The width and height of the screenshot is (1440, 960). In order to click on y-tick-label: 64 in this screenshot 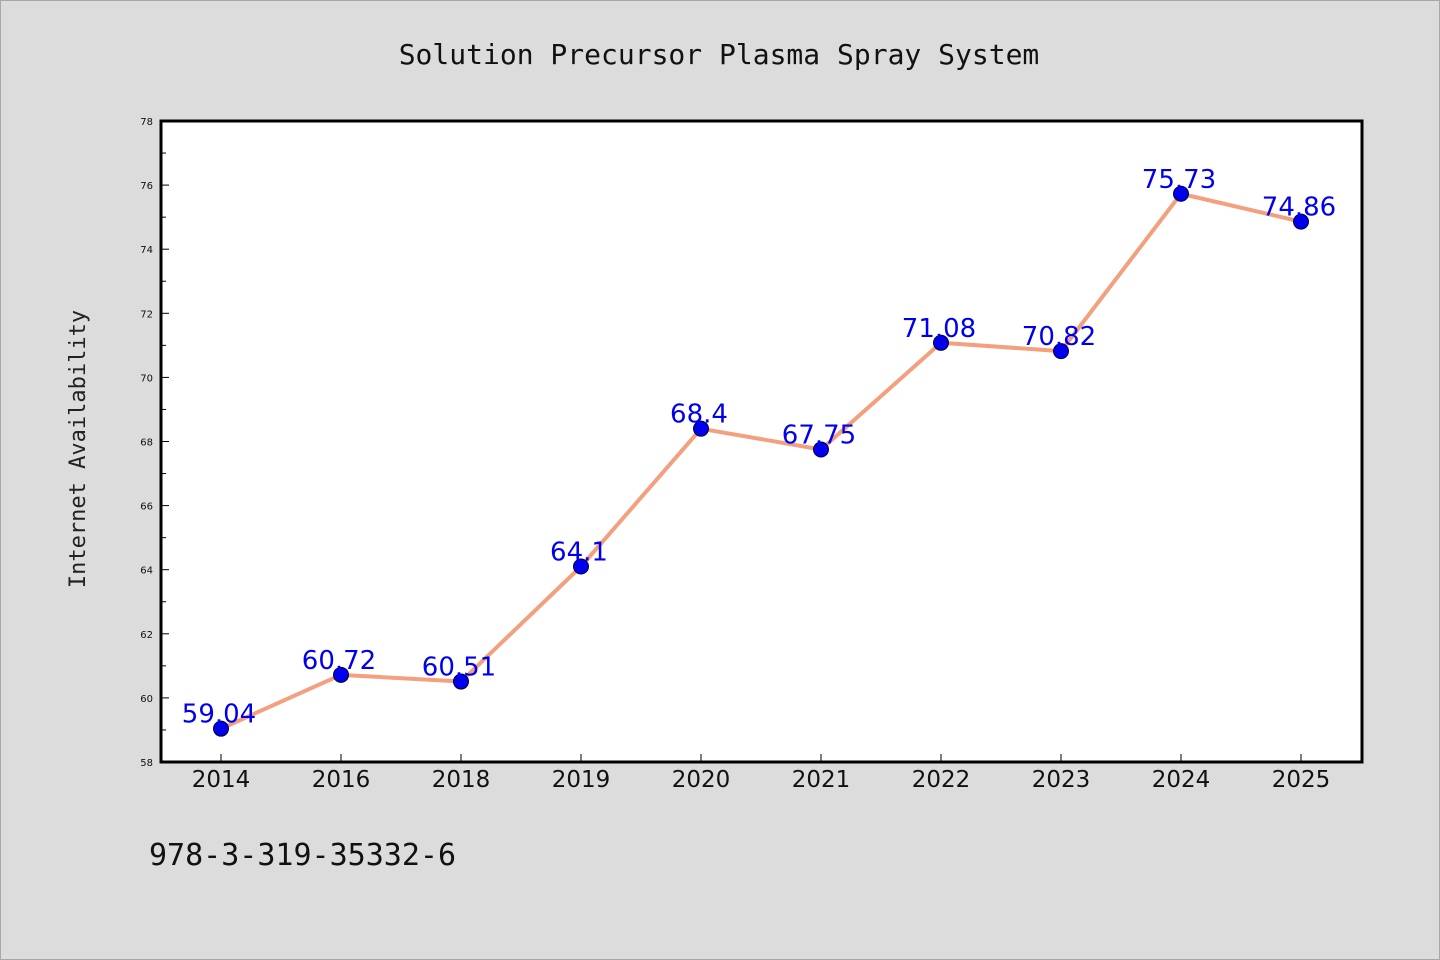, I will do `click(146, 571)`.